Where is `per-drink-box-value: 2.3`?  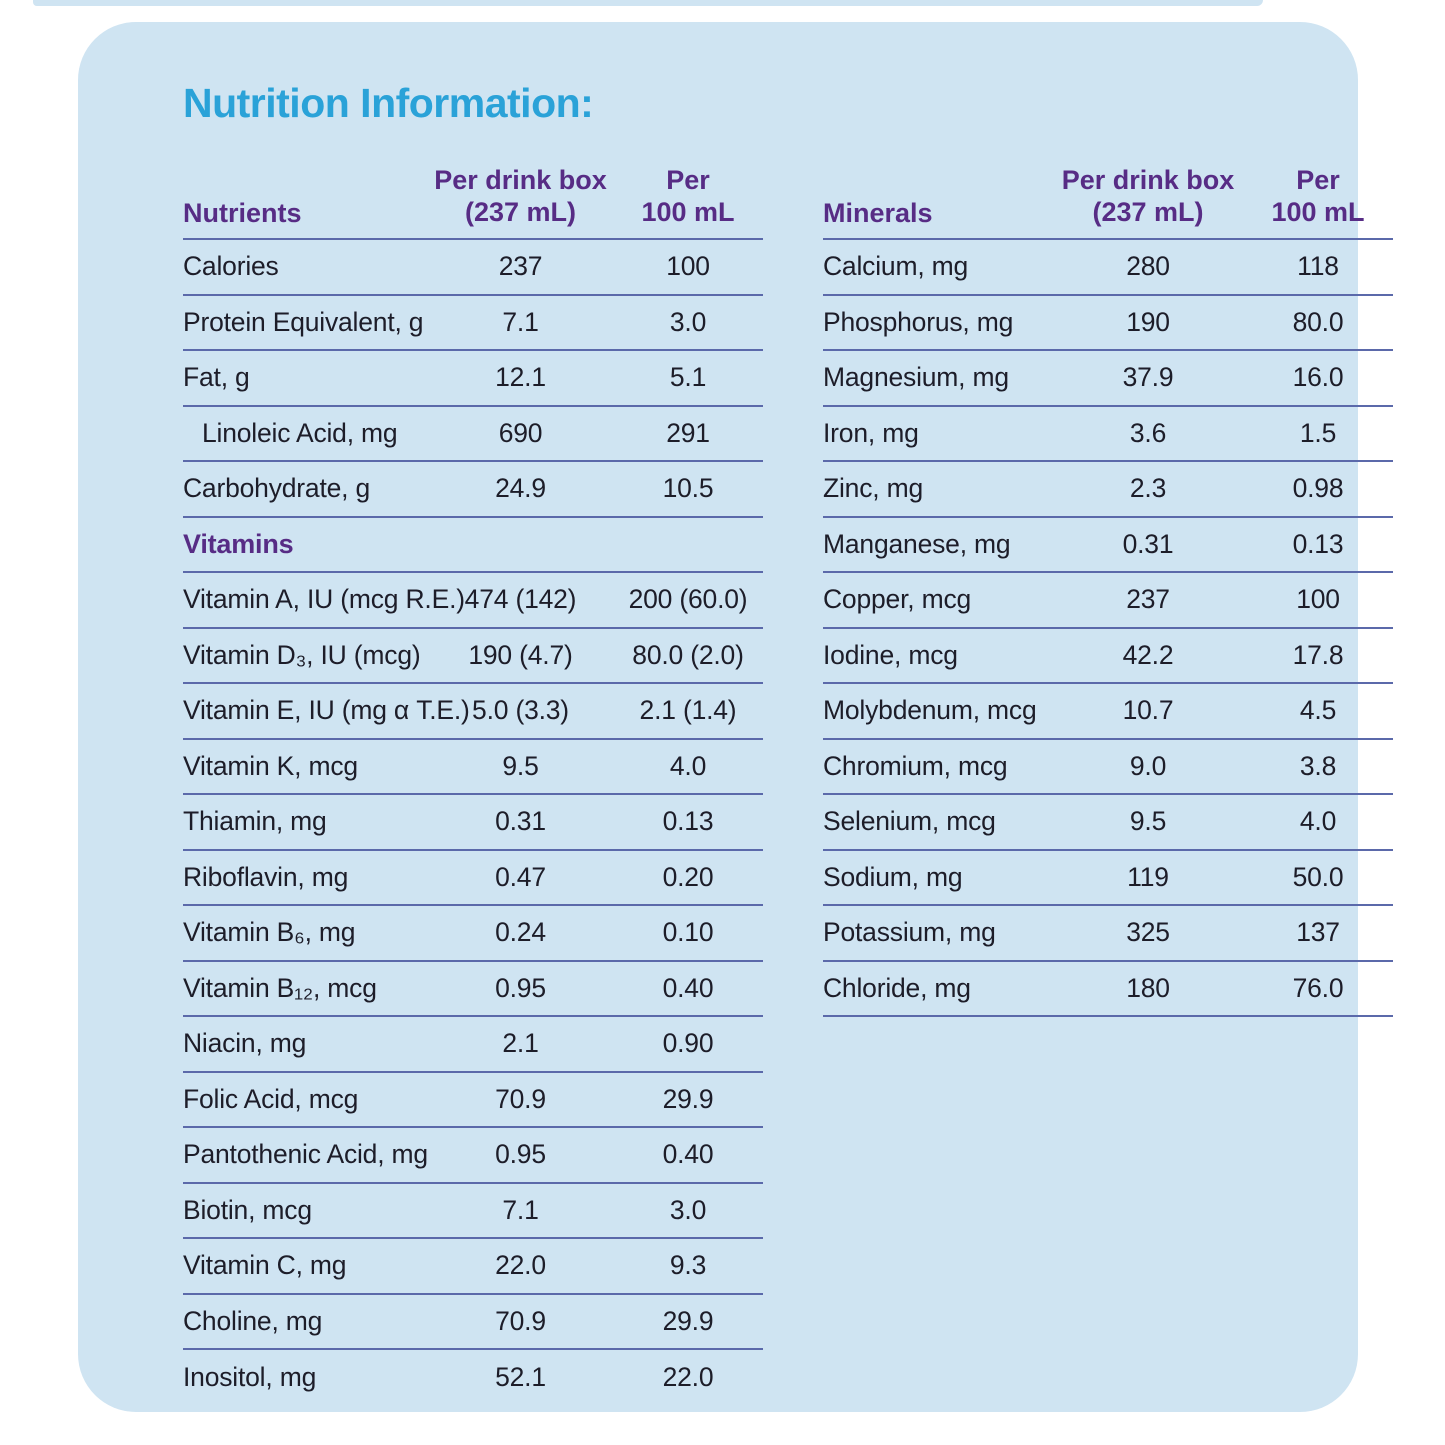
per-drink-box-value: 2.3 is located at coordinates (1148, 488).